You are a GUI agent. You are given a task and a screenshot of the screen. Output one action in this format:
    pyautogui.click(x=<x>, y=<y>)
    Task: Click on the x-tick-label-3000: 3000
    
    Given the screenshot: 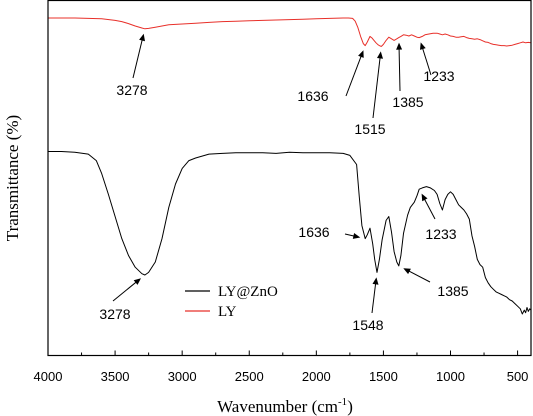 What is the action you would take?
    pyautogui.click(x=182, y=376)
    